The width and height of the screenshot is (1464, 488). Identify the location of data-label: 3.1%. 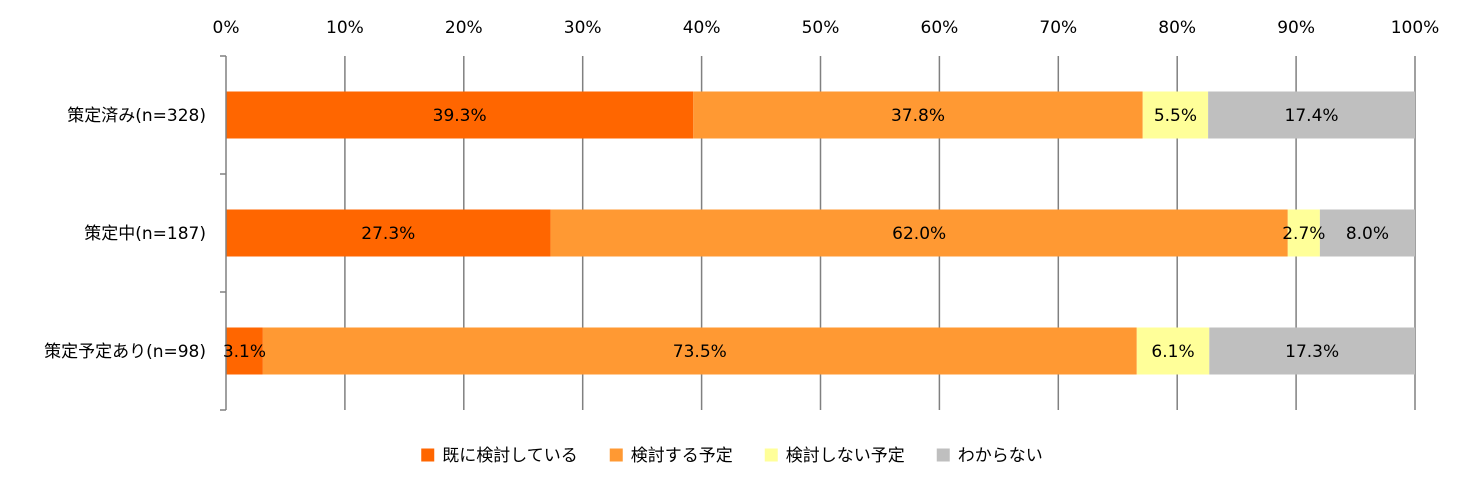
(244, 352).